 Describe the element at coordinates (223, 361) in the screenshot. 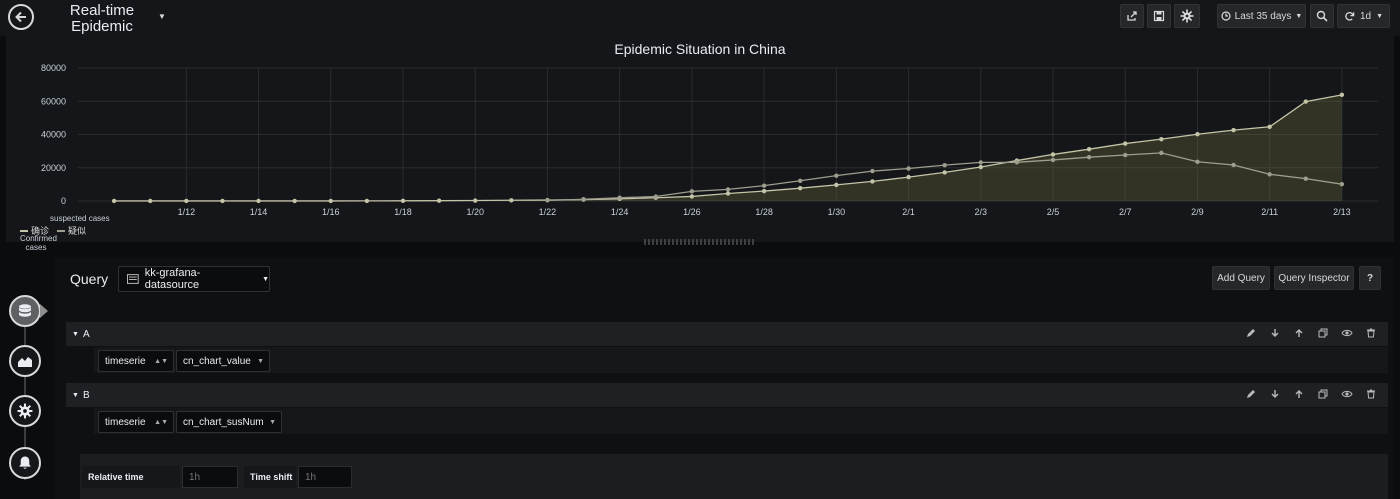

I see `metric-select: cn_chart_value ▼` at that location.